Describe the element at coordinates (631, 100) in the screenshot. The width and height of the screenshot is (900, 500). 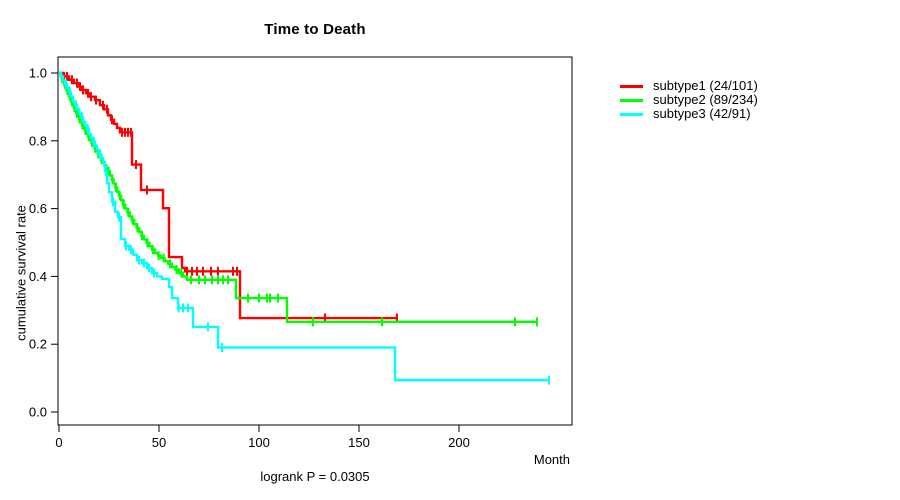
I see `legend-swatch-subtype2` at that location.